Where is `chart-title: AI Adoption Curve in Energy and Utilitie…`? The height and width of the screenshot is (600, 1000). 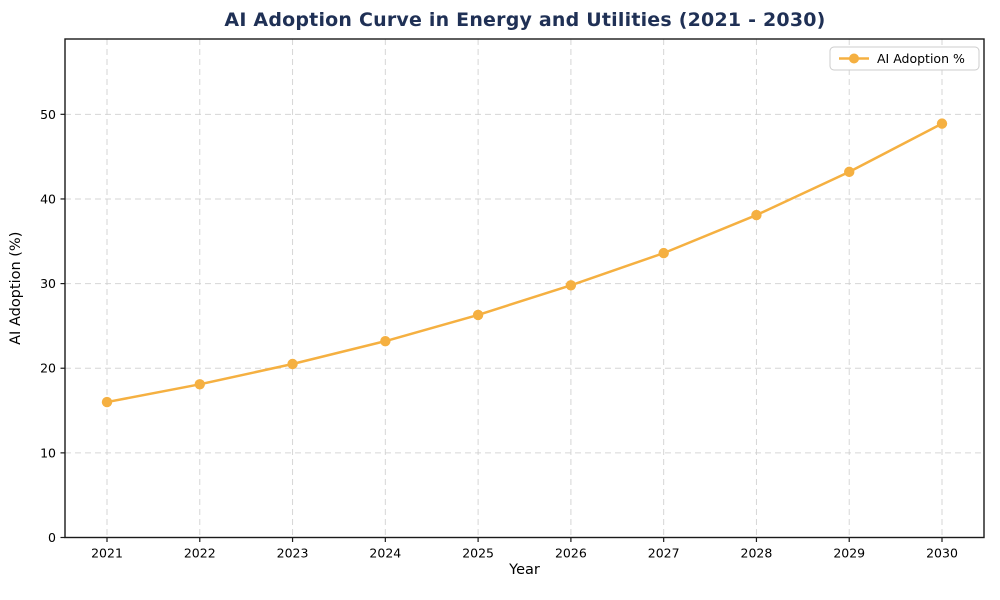 chart-title: AI Adoption Curve in Energy and Utilitie… is located at coordinates (525, 20).